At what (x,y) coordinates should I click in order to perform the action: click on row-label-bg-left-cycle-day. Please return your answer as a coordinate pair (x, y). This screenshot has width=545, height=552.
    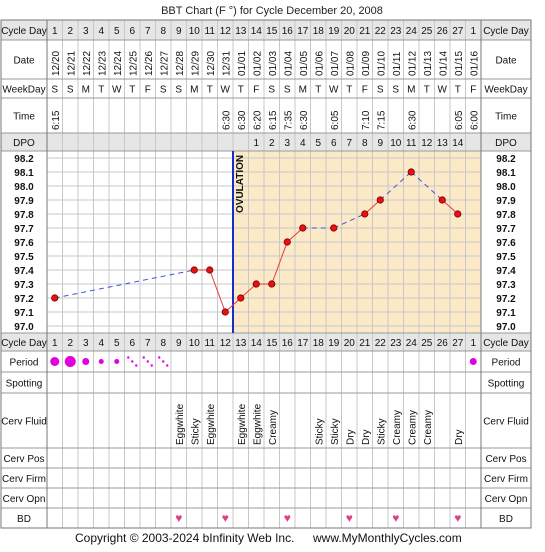
    Looking at the image, I should click on (24, 30).